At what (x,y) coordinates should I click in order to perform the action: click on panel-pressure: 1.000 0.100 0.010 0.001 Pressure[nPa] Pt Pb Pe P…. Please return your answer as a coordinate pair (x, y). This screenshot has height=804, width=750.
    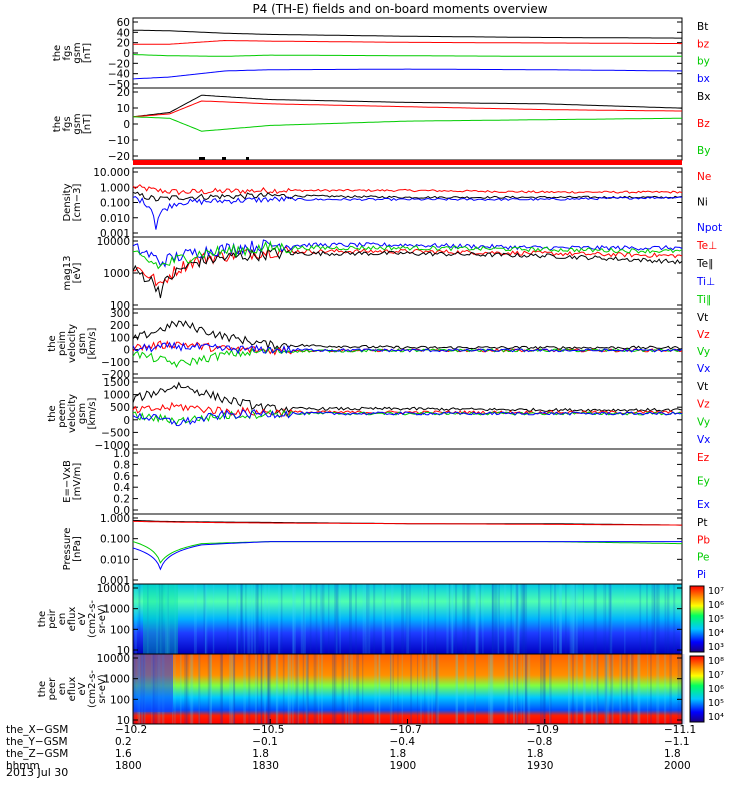
    Looking at the image, I should click on (386, 550).